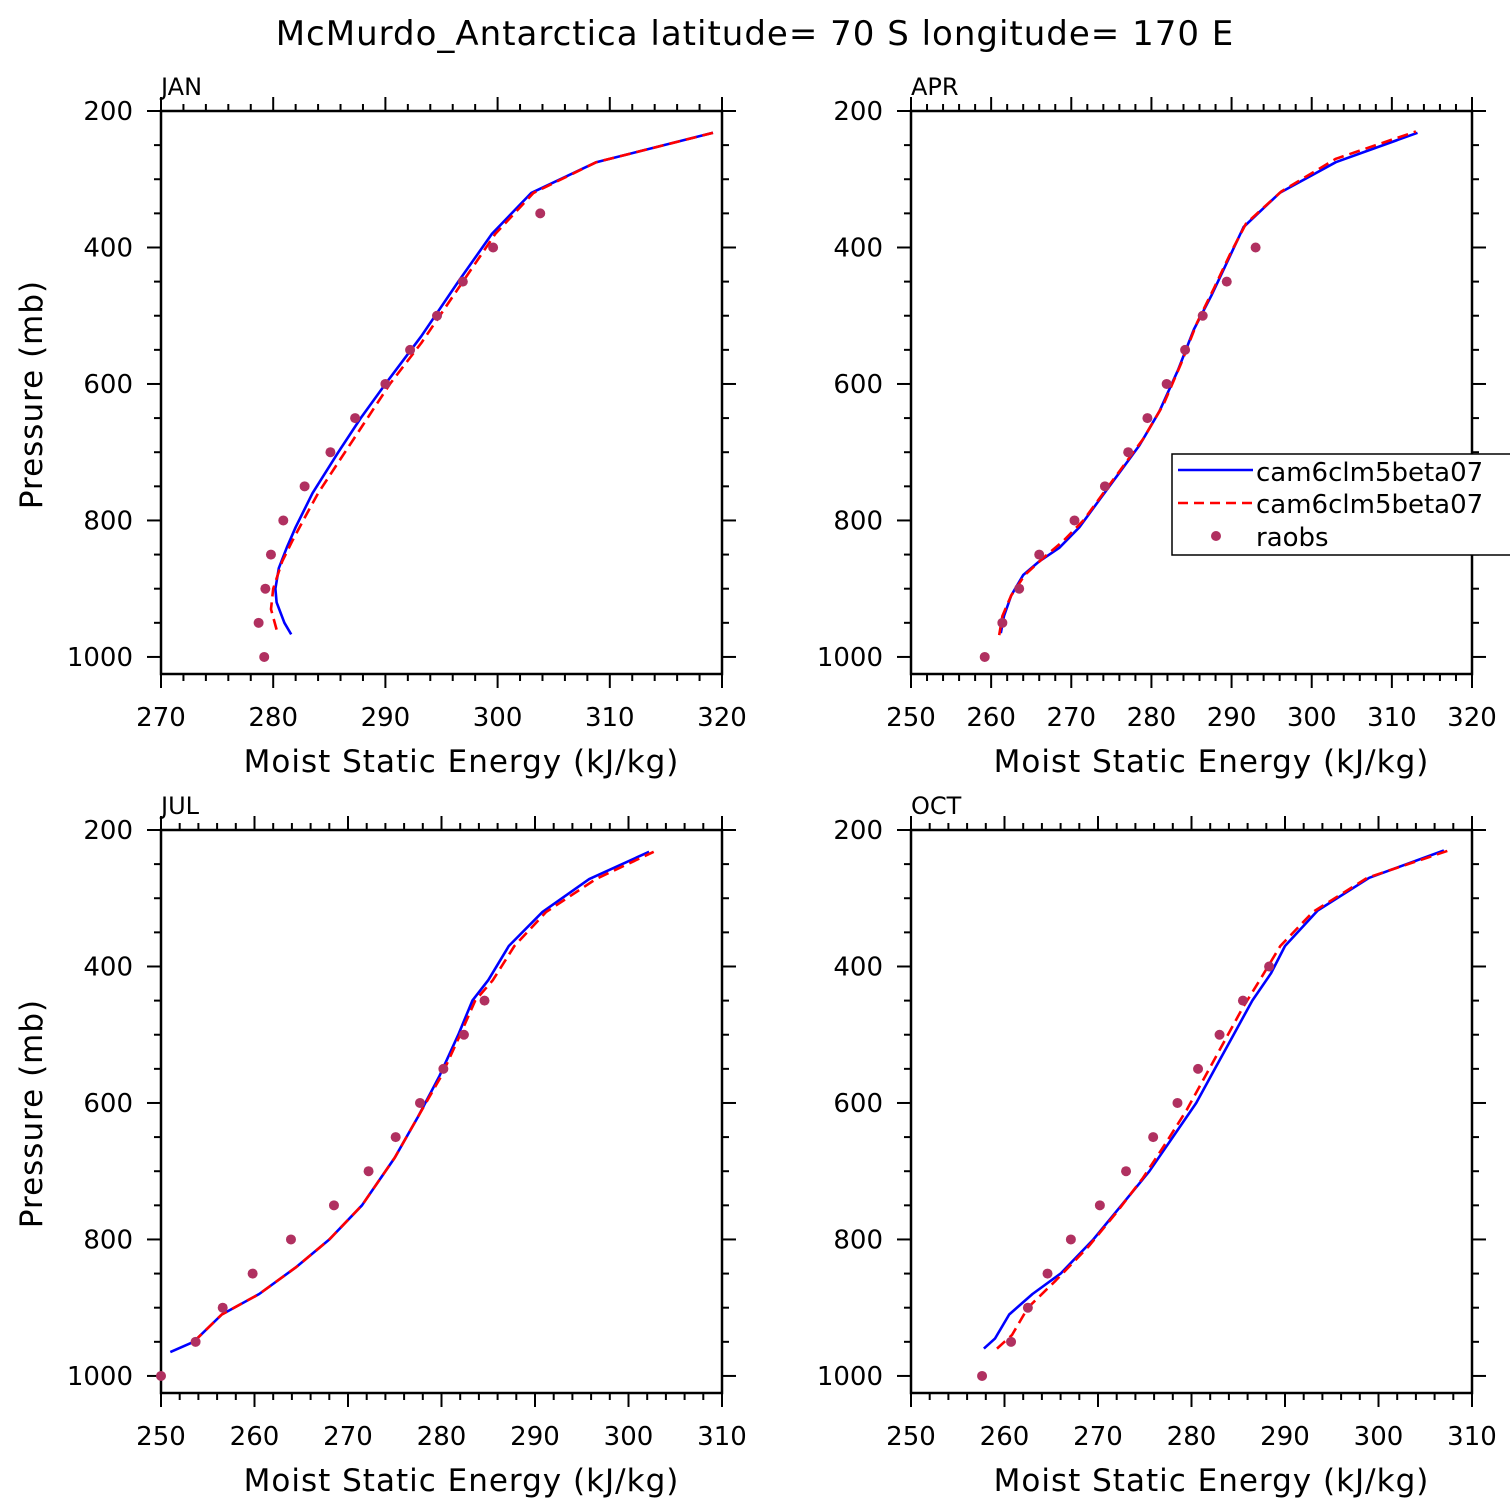  What do you see at coordinates (1369, 473) in the screenshot?
I see `legend-label-solid: cam6clm5beta07` at bounding box center [1369, 473].